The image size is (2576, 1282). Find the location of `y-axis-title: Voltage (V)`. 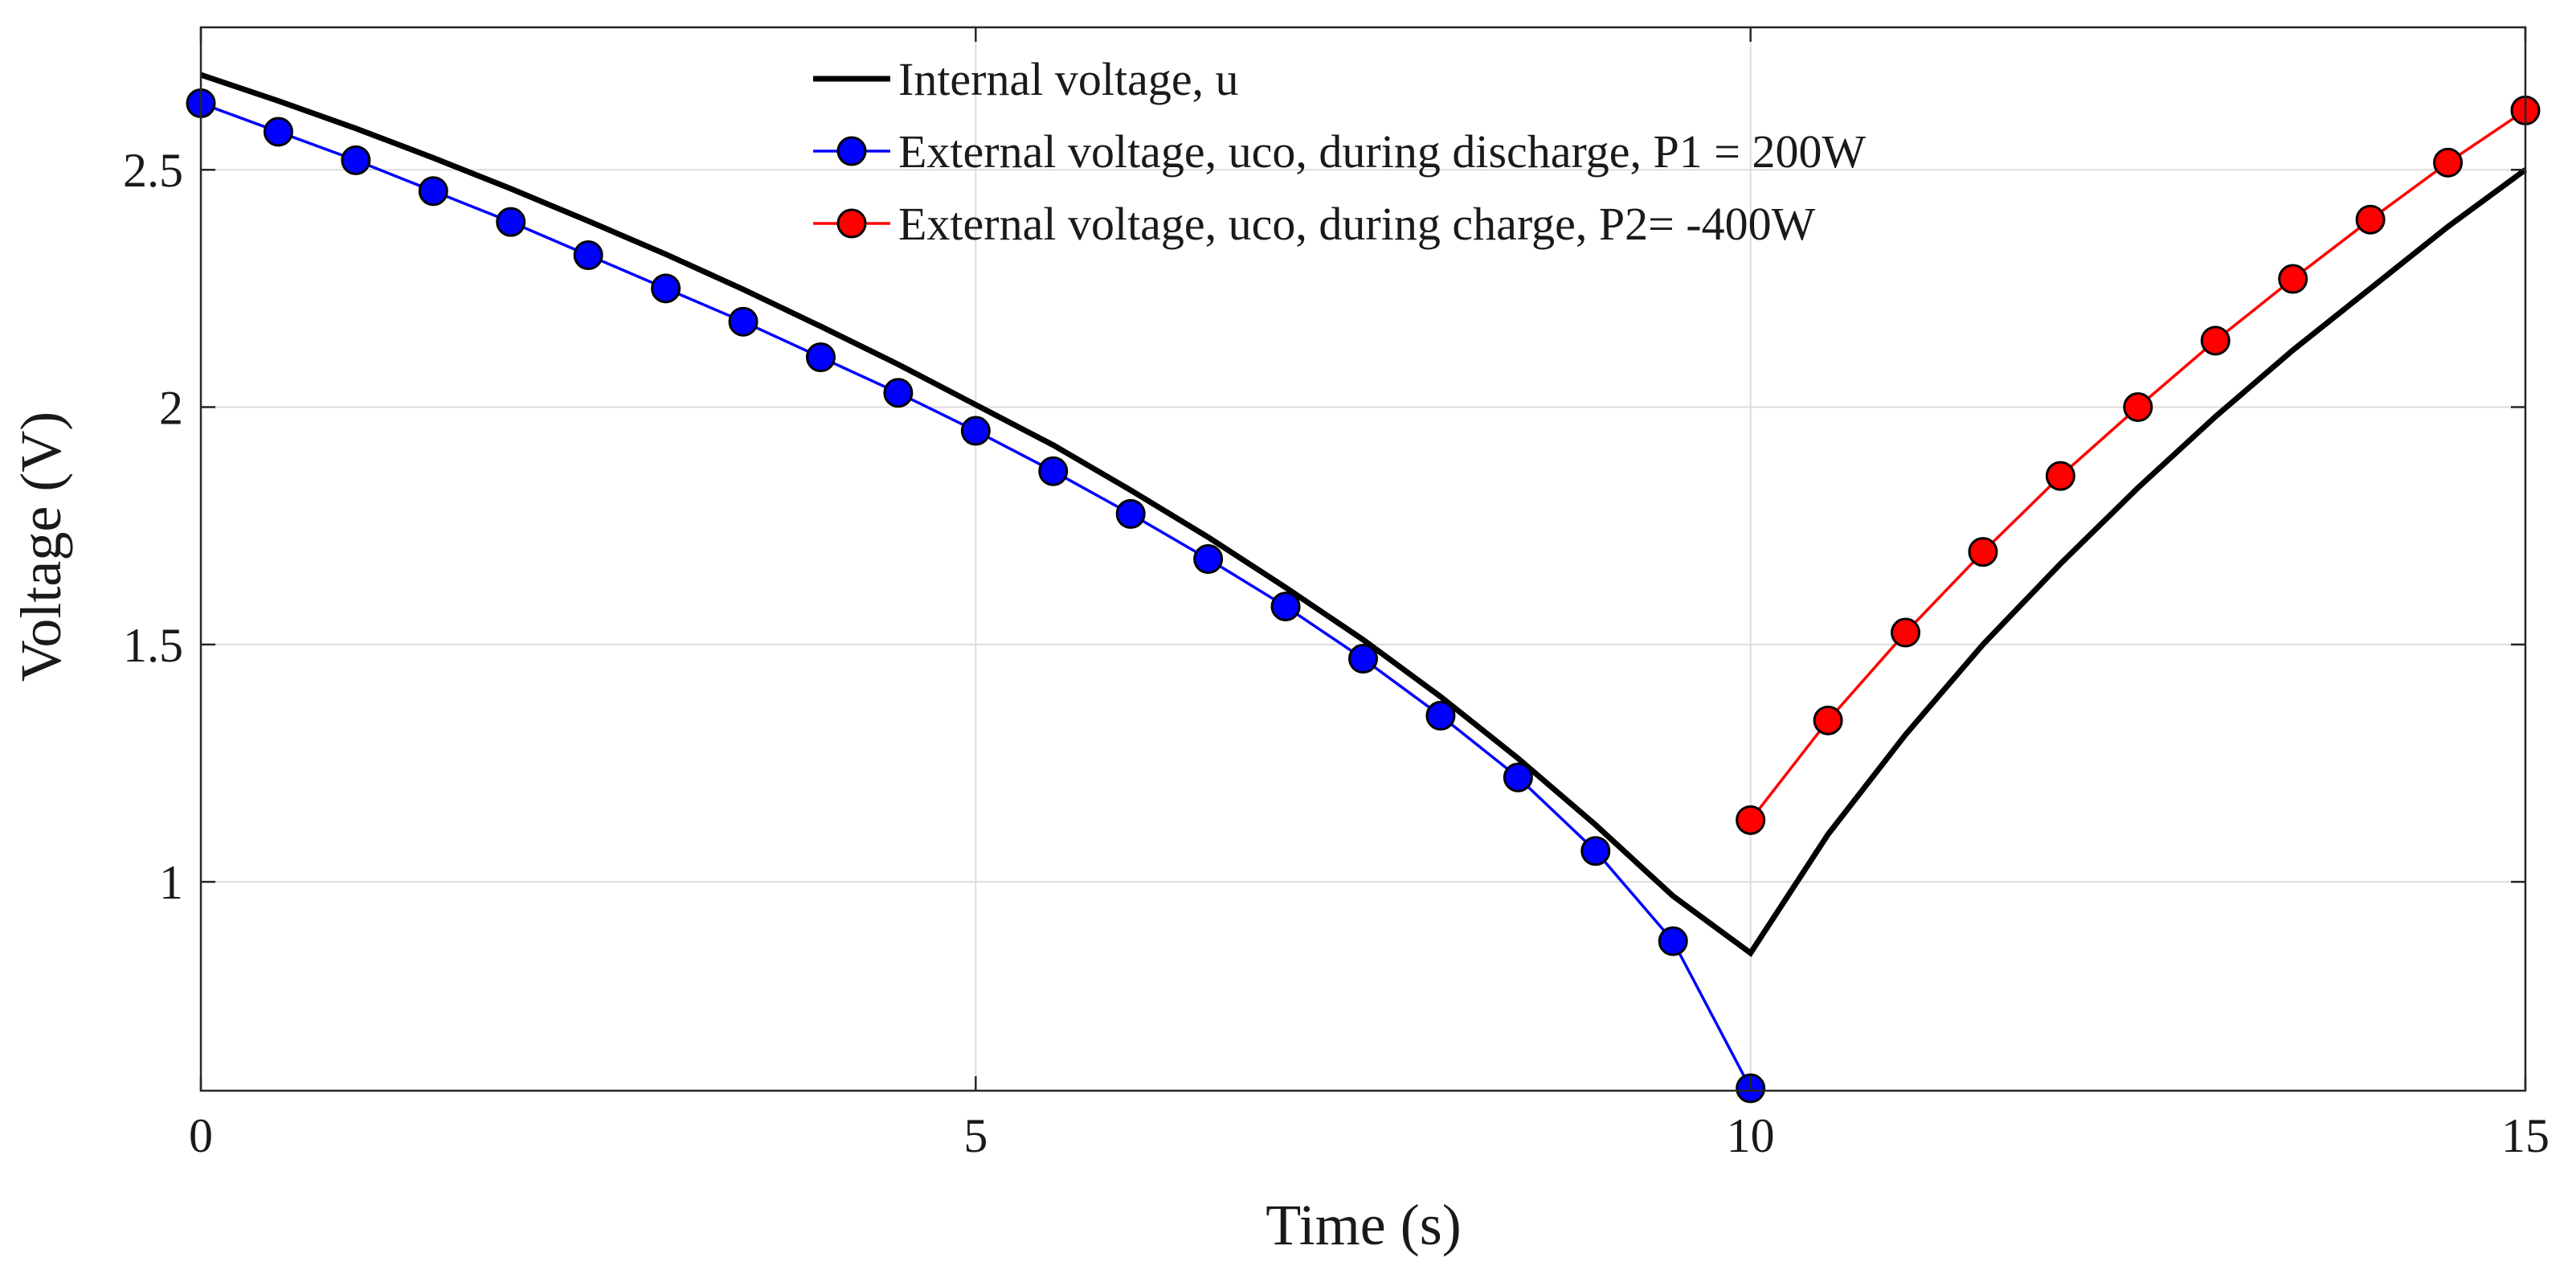

y-axis-title: Voltage (V) is located at coordinates (41, 547).